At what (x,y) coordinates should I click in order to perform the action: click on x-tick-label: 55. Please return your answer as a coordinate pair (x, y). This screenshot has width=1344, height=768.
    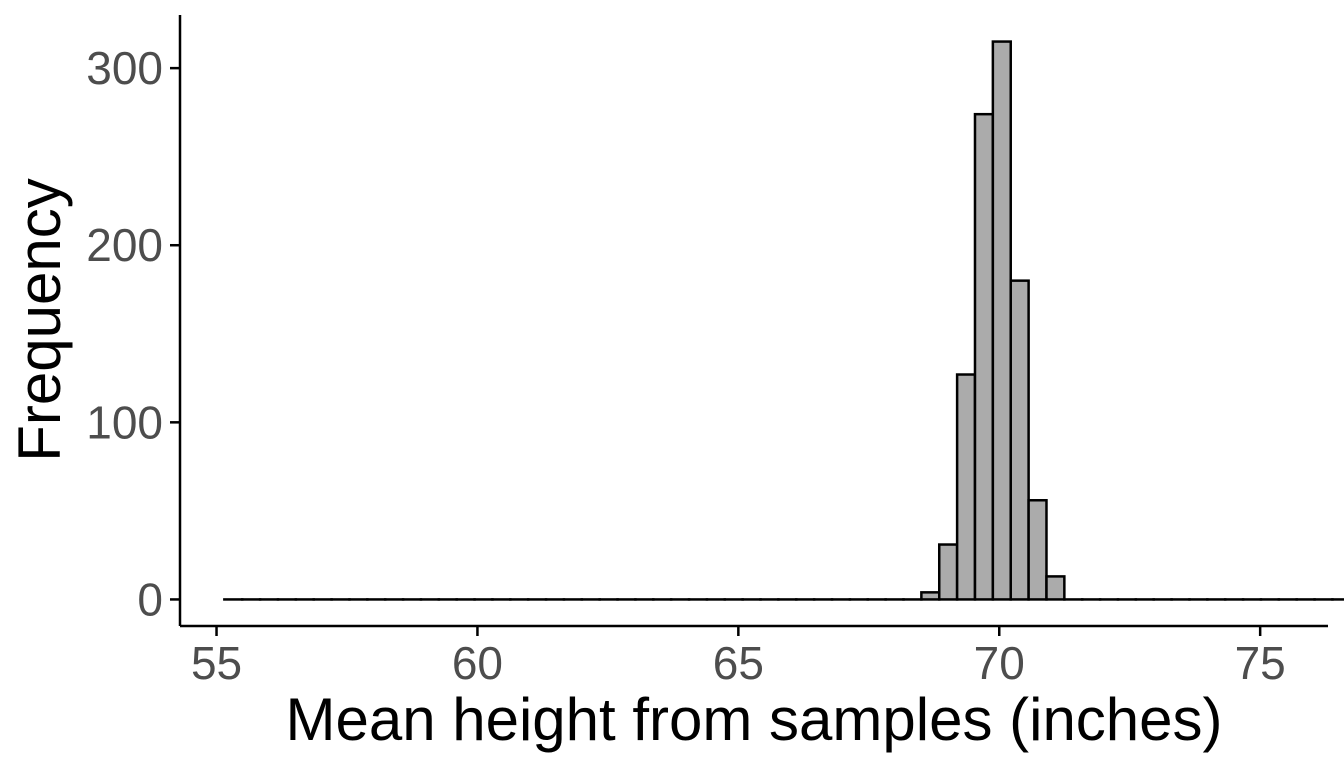
    Looking at the image, I should click on (216, 663).